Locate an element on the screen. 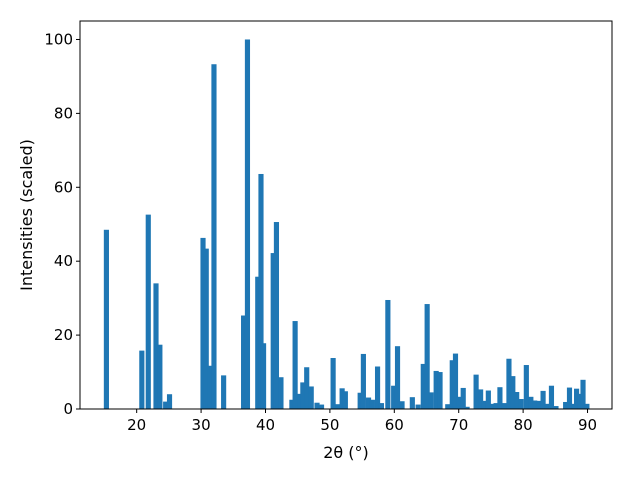 The width and height of the screenshot is (640, 480). x-tick-label: 60 is located at coordinates (394, 425).